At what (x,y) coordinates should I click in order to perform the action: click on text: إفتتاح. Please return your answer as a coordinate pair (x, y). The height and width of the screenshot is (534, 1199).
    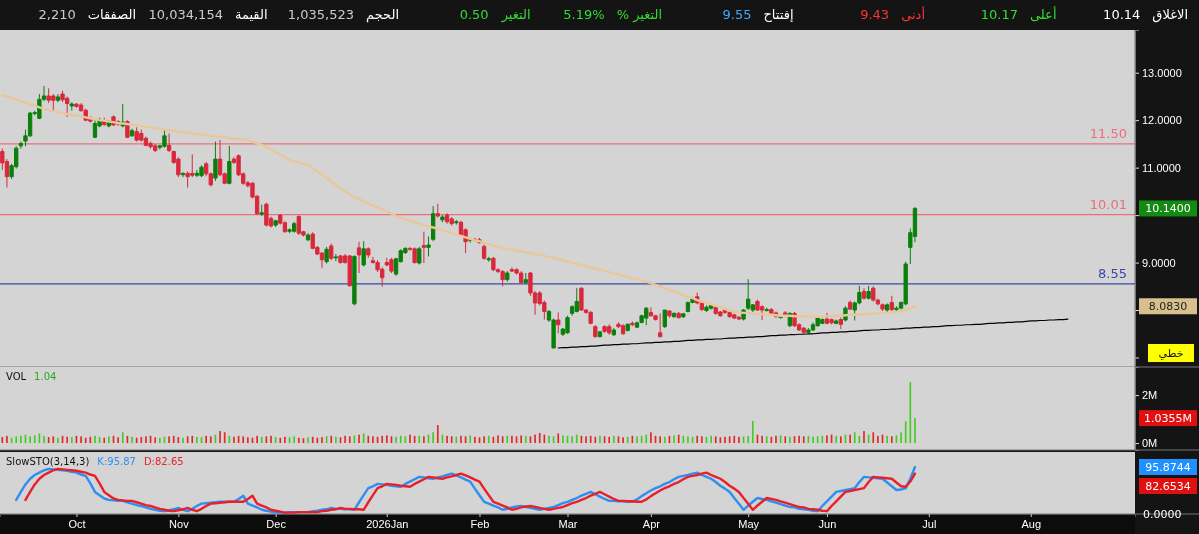
    Looking at the image, I should click on (778, 15).